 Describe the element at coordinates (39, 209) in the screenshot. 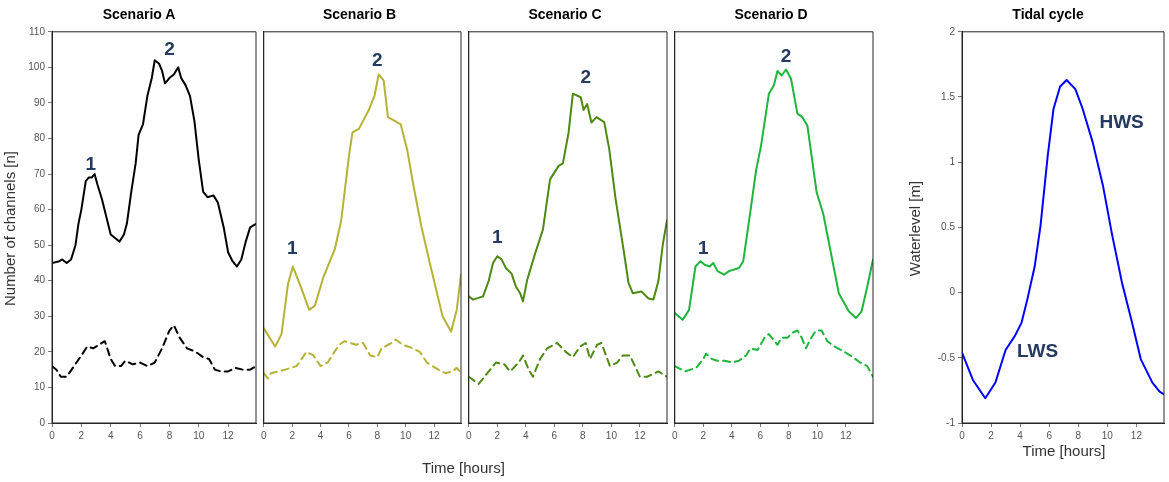

I see `y-tick-label: 60` at that location.